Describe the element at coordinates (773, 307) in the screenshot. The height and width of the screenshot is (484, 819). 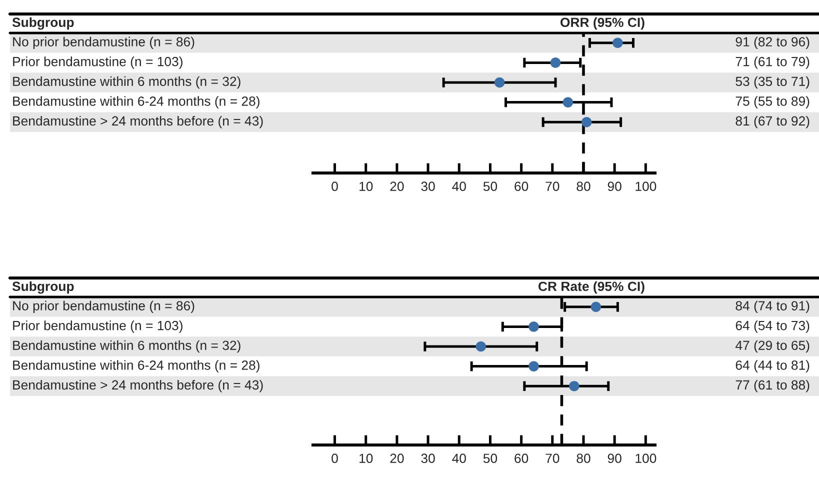
I see `data-label: 84 (74 to 91)` at that location.